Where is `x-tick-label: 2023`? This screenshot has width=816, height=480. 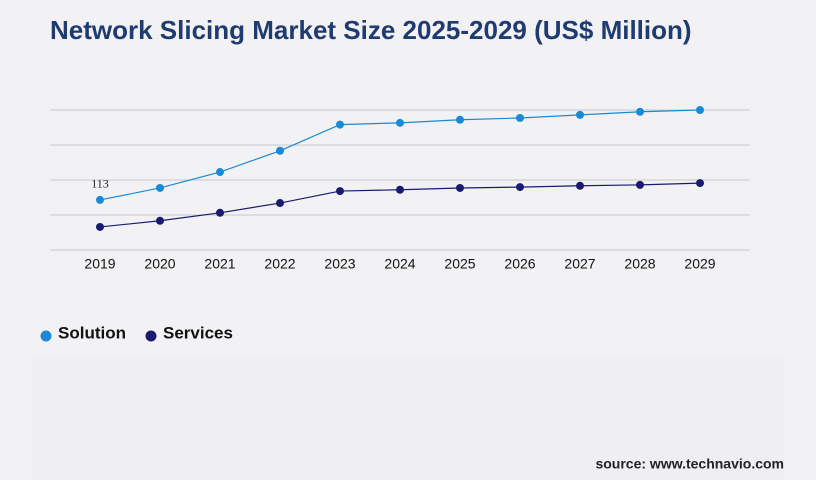 x-tick-label: 2023 is located at coordinates (339, 264).